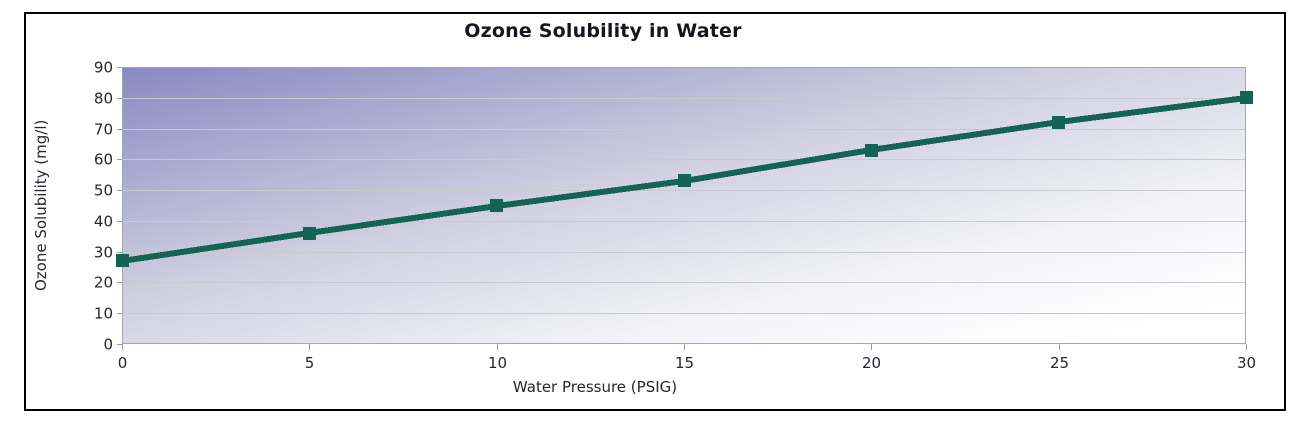 The image size is (1298, 423). I want to click on y-tick-label: 10, so click(103, 314).